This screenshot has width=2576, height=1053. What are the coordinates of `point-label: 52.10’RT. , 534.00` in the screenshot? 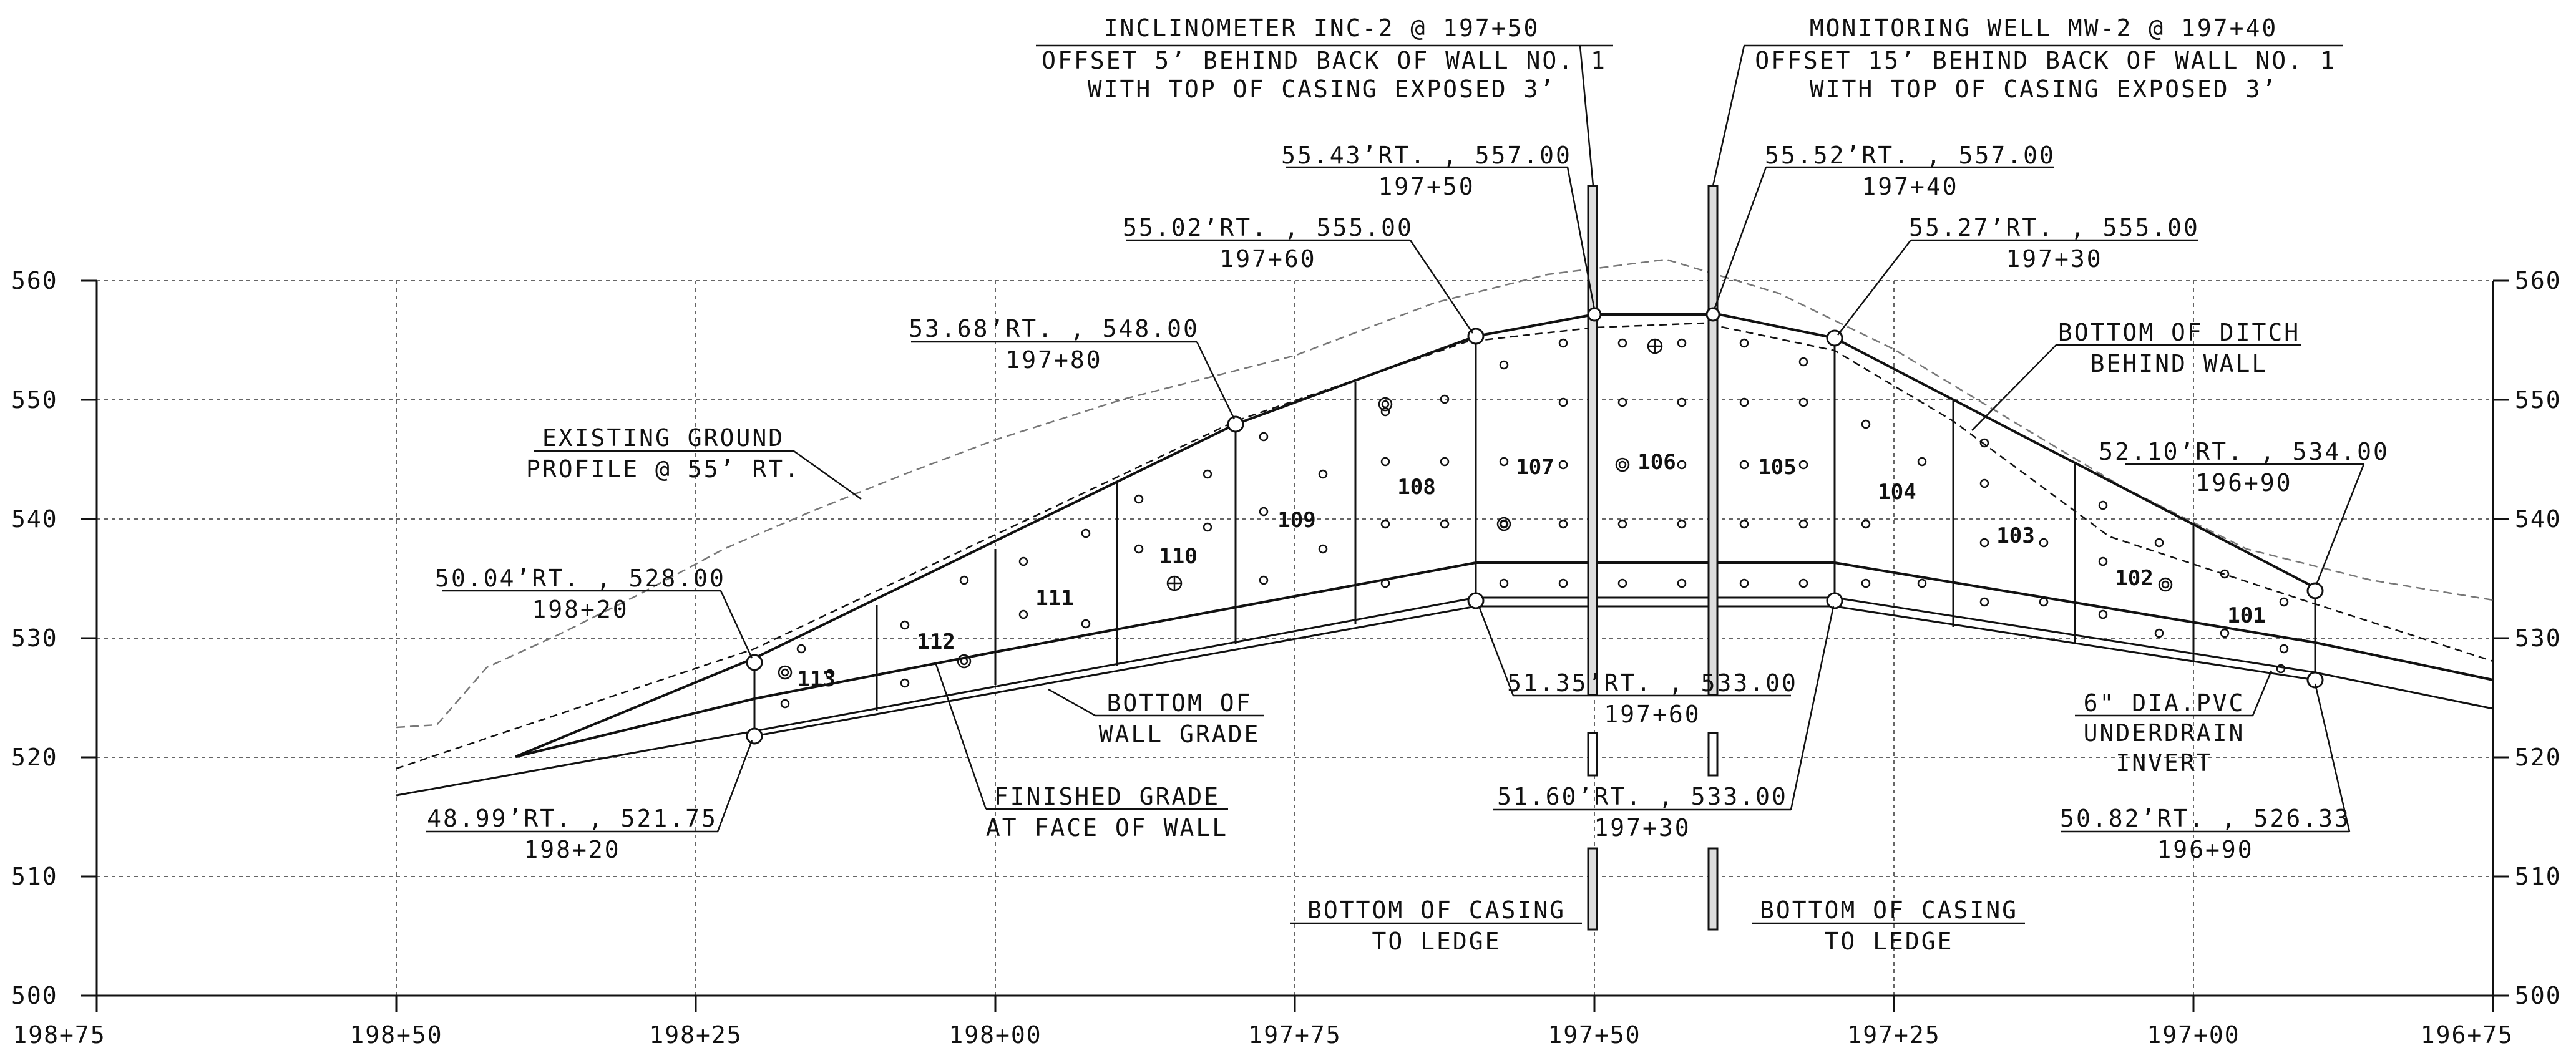 It's located at (2244, 451).